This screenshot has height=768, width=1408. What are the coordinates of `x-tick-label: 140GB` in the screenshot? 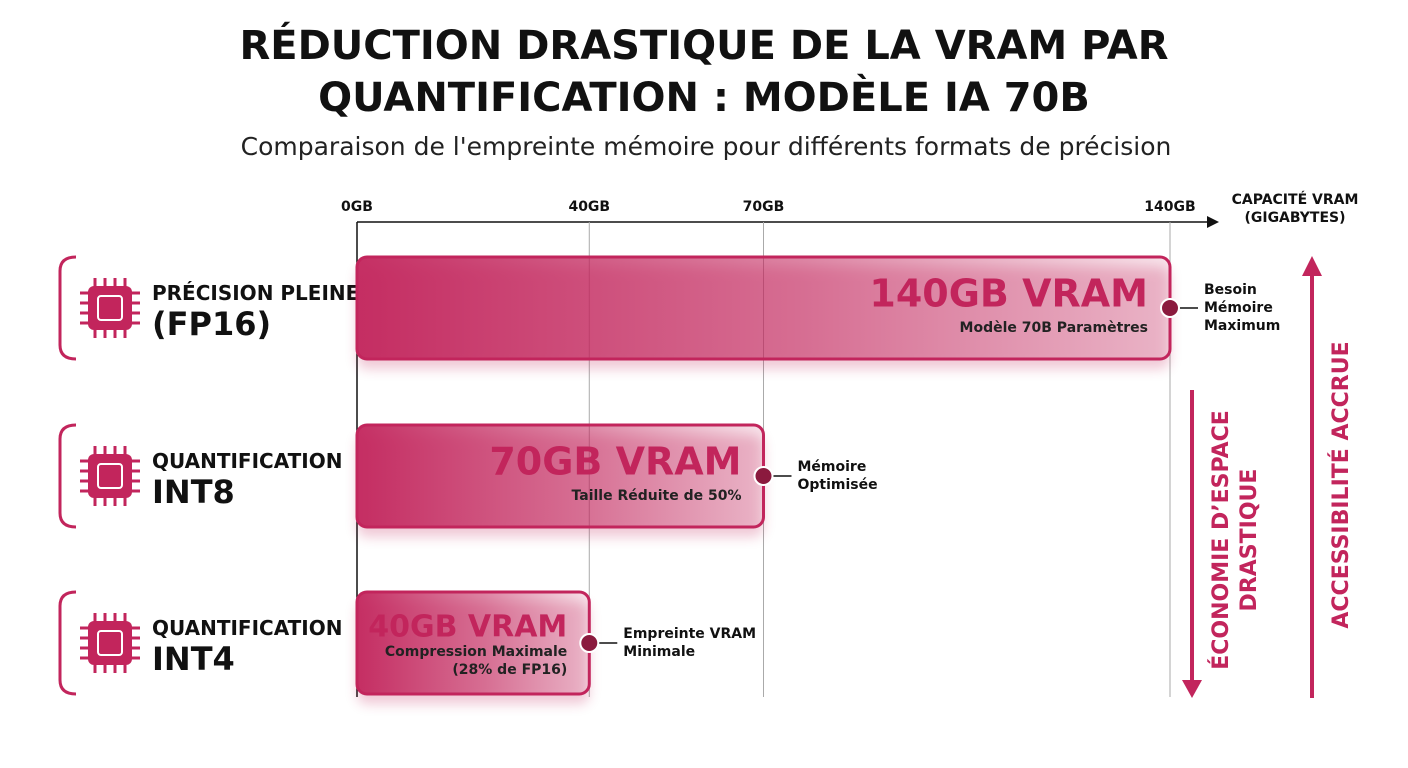 It's located at (1169, 207).